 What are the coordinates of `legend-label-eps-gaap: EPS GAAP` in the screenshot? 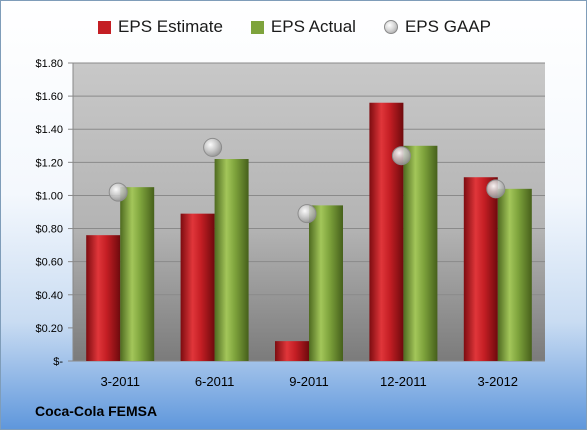 It's located at (447, 26).